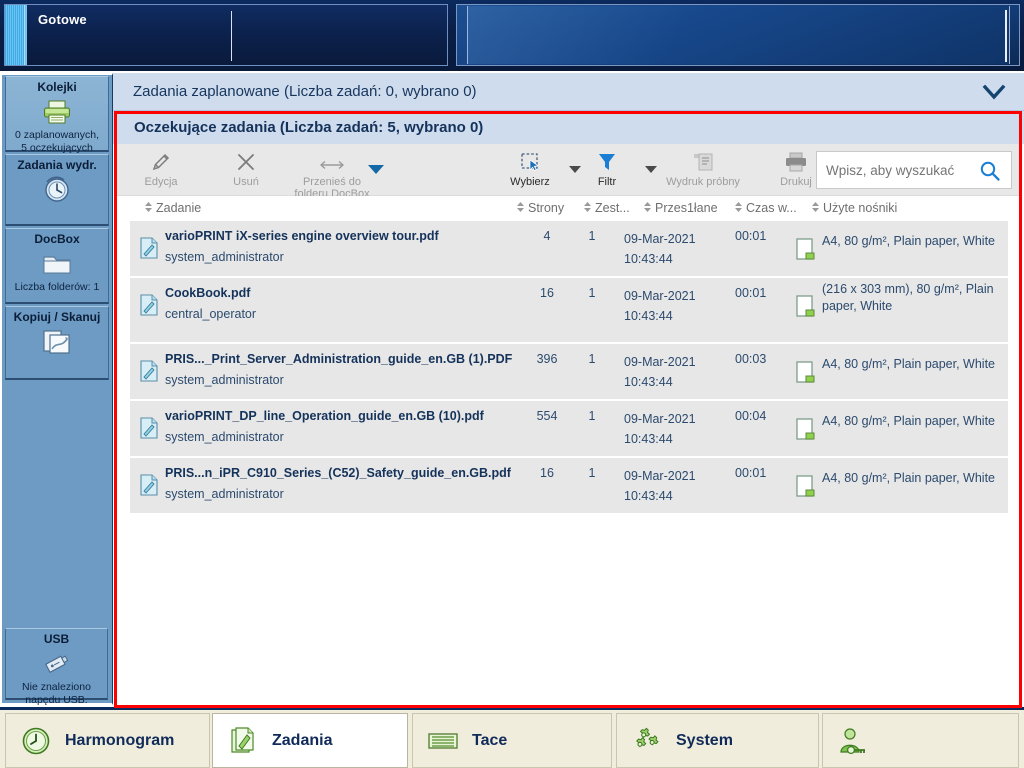 The height and width of the screenshot is (768, 1024). What do you see at coordinates (651, 168) in the screenshot?
I see `filter-more-caret-icon` at bounding box center [651, 168].